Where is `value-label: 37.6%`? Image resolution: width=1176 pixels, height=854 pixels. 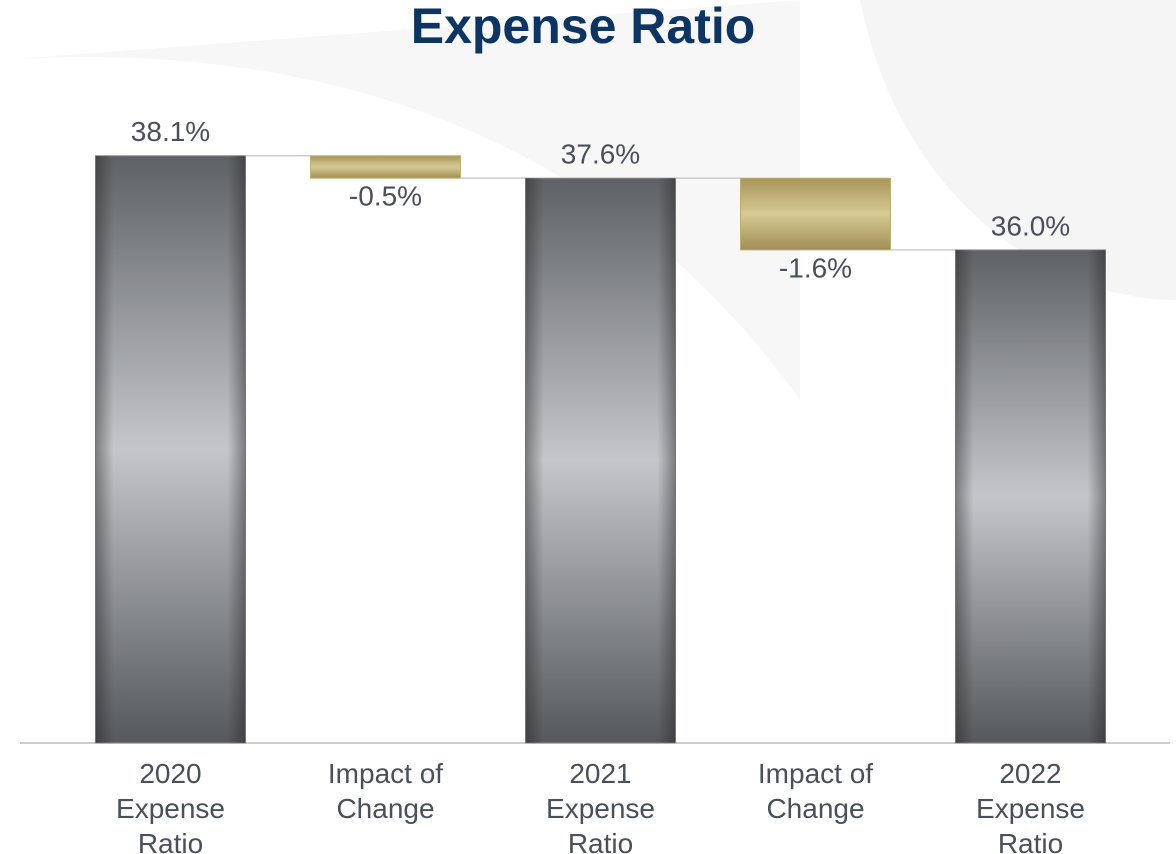 value-label: 37.6% is located at coordinates (600, 154).